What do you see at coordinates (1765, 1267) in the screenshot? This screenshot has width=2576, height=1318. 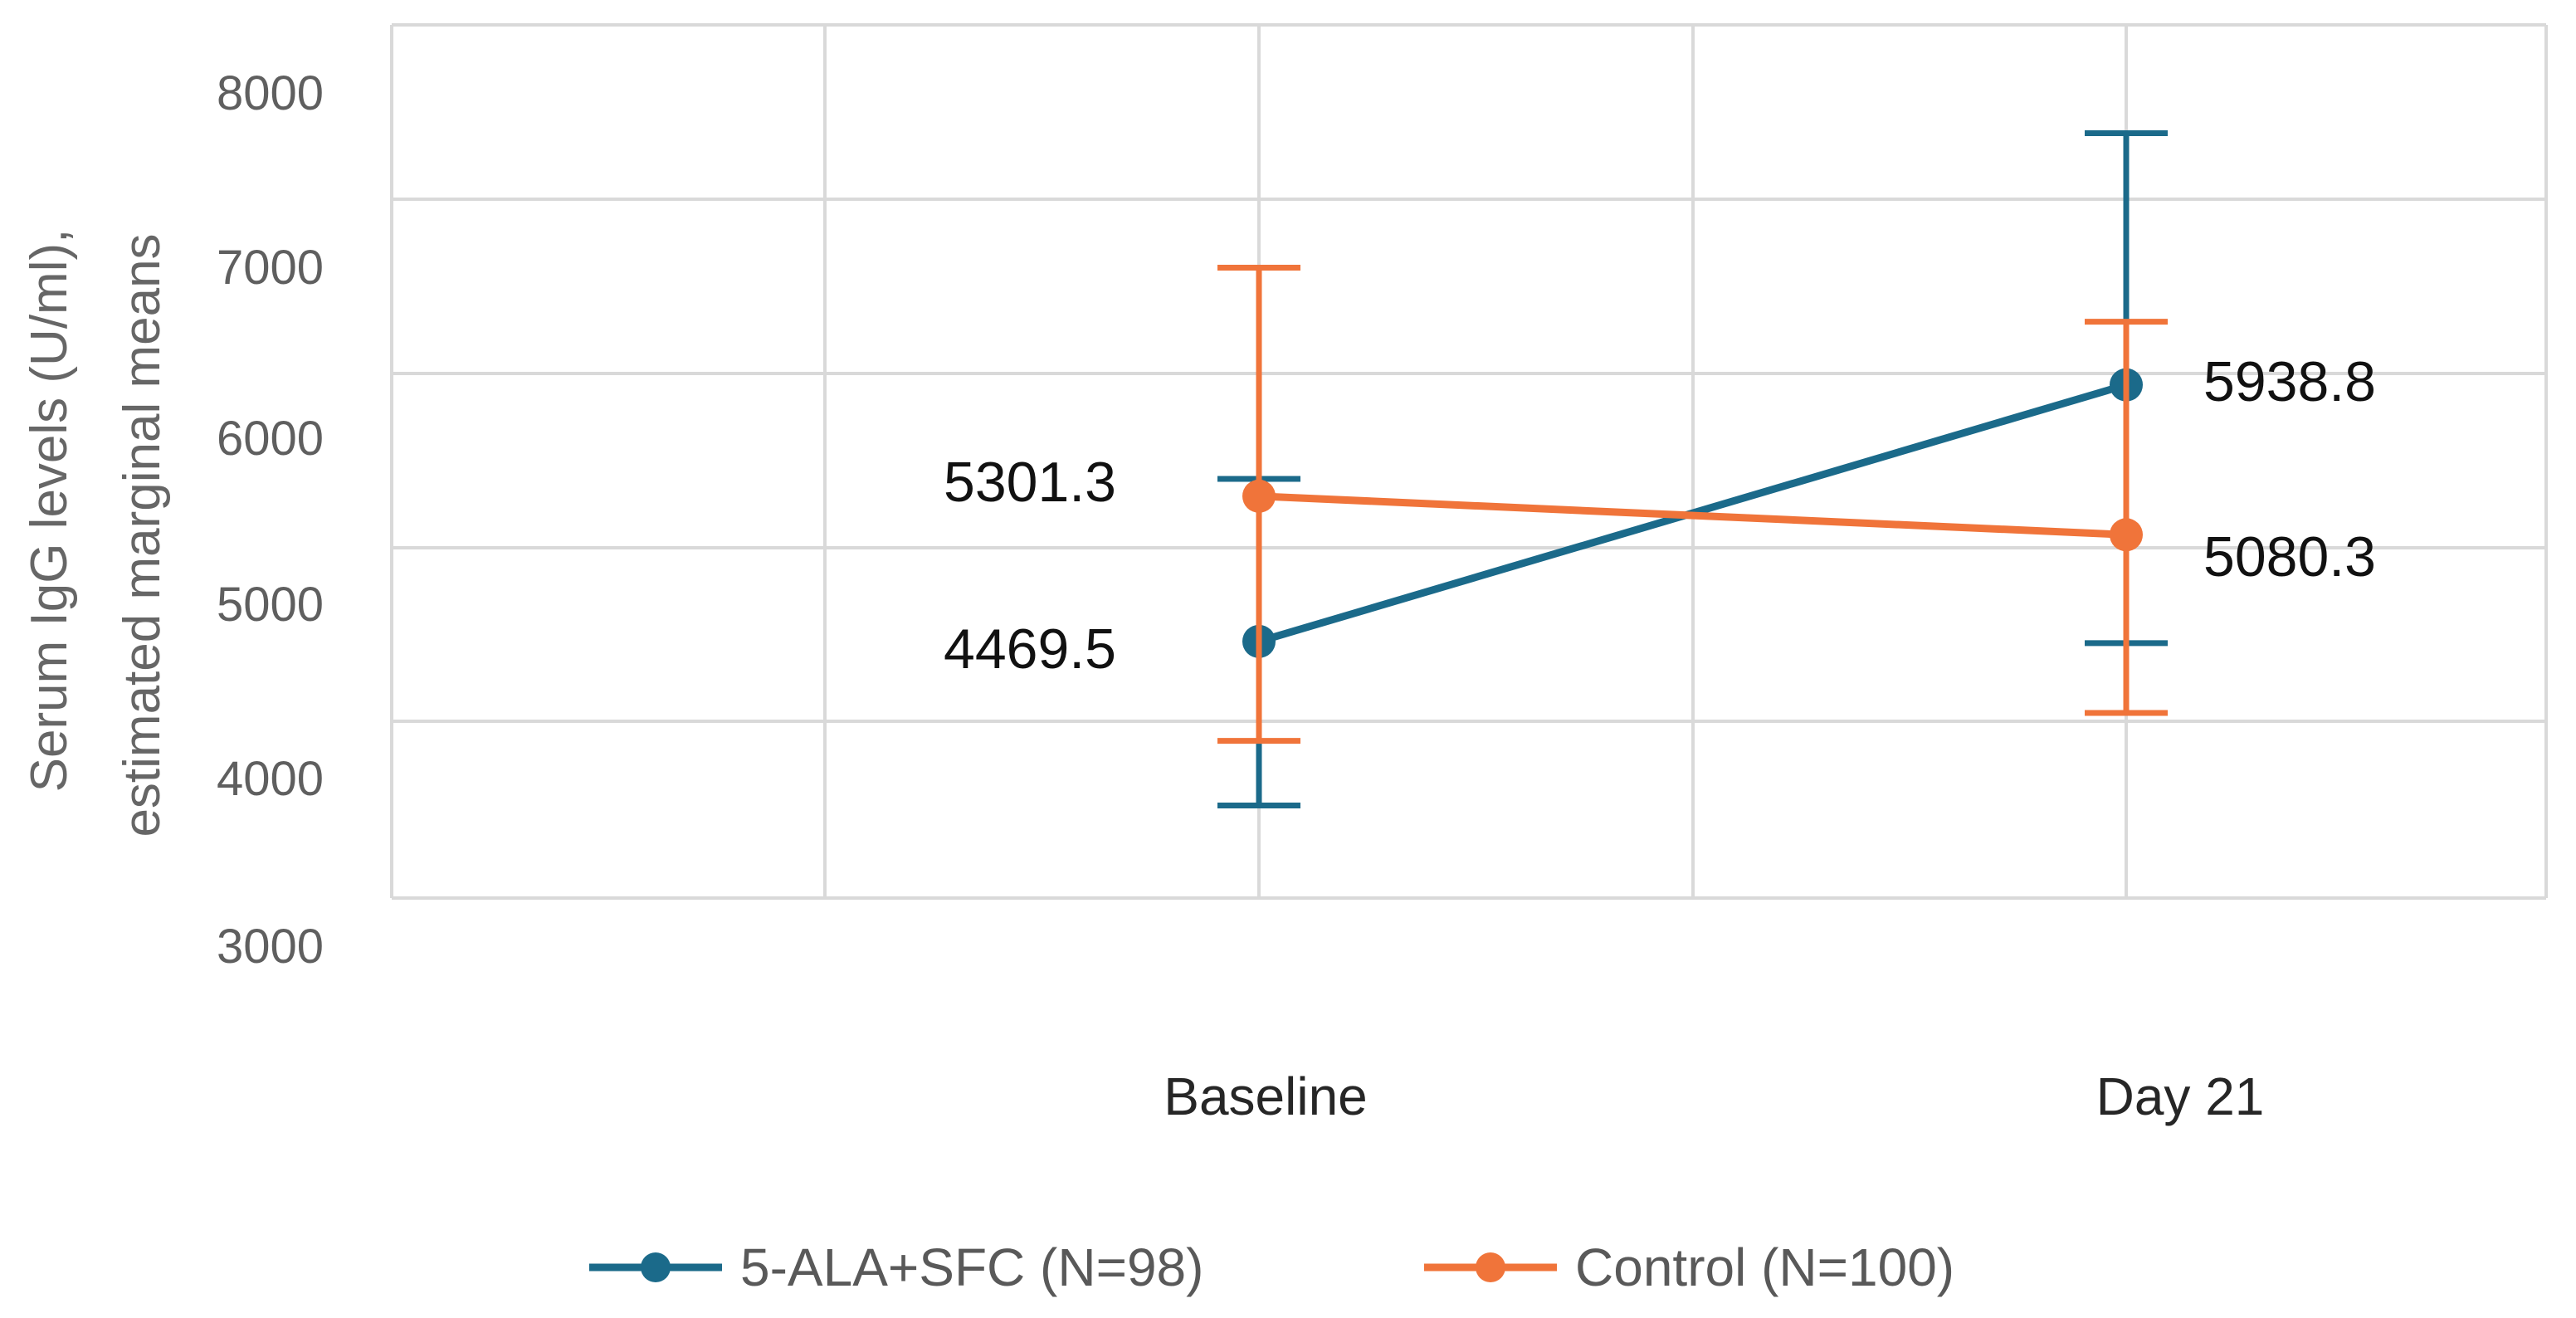 I see `legend-entry-label: Control (N=100)` at bounding box center [1765, 1267].